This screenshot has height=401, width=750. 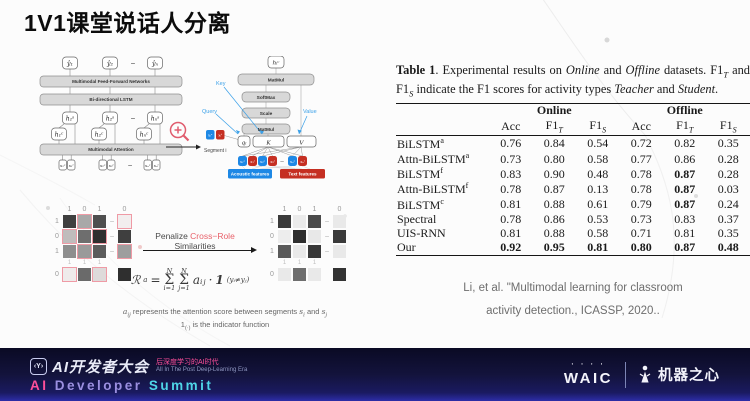 What do you see at coordinates (554, 204) in the screenshot?
I see `score-cell: 0.88` at bounding box center [554, 204].